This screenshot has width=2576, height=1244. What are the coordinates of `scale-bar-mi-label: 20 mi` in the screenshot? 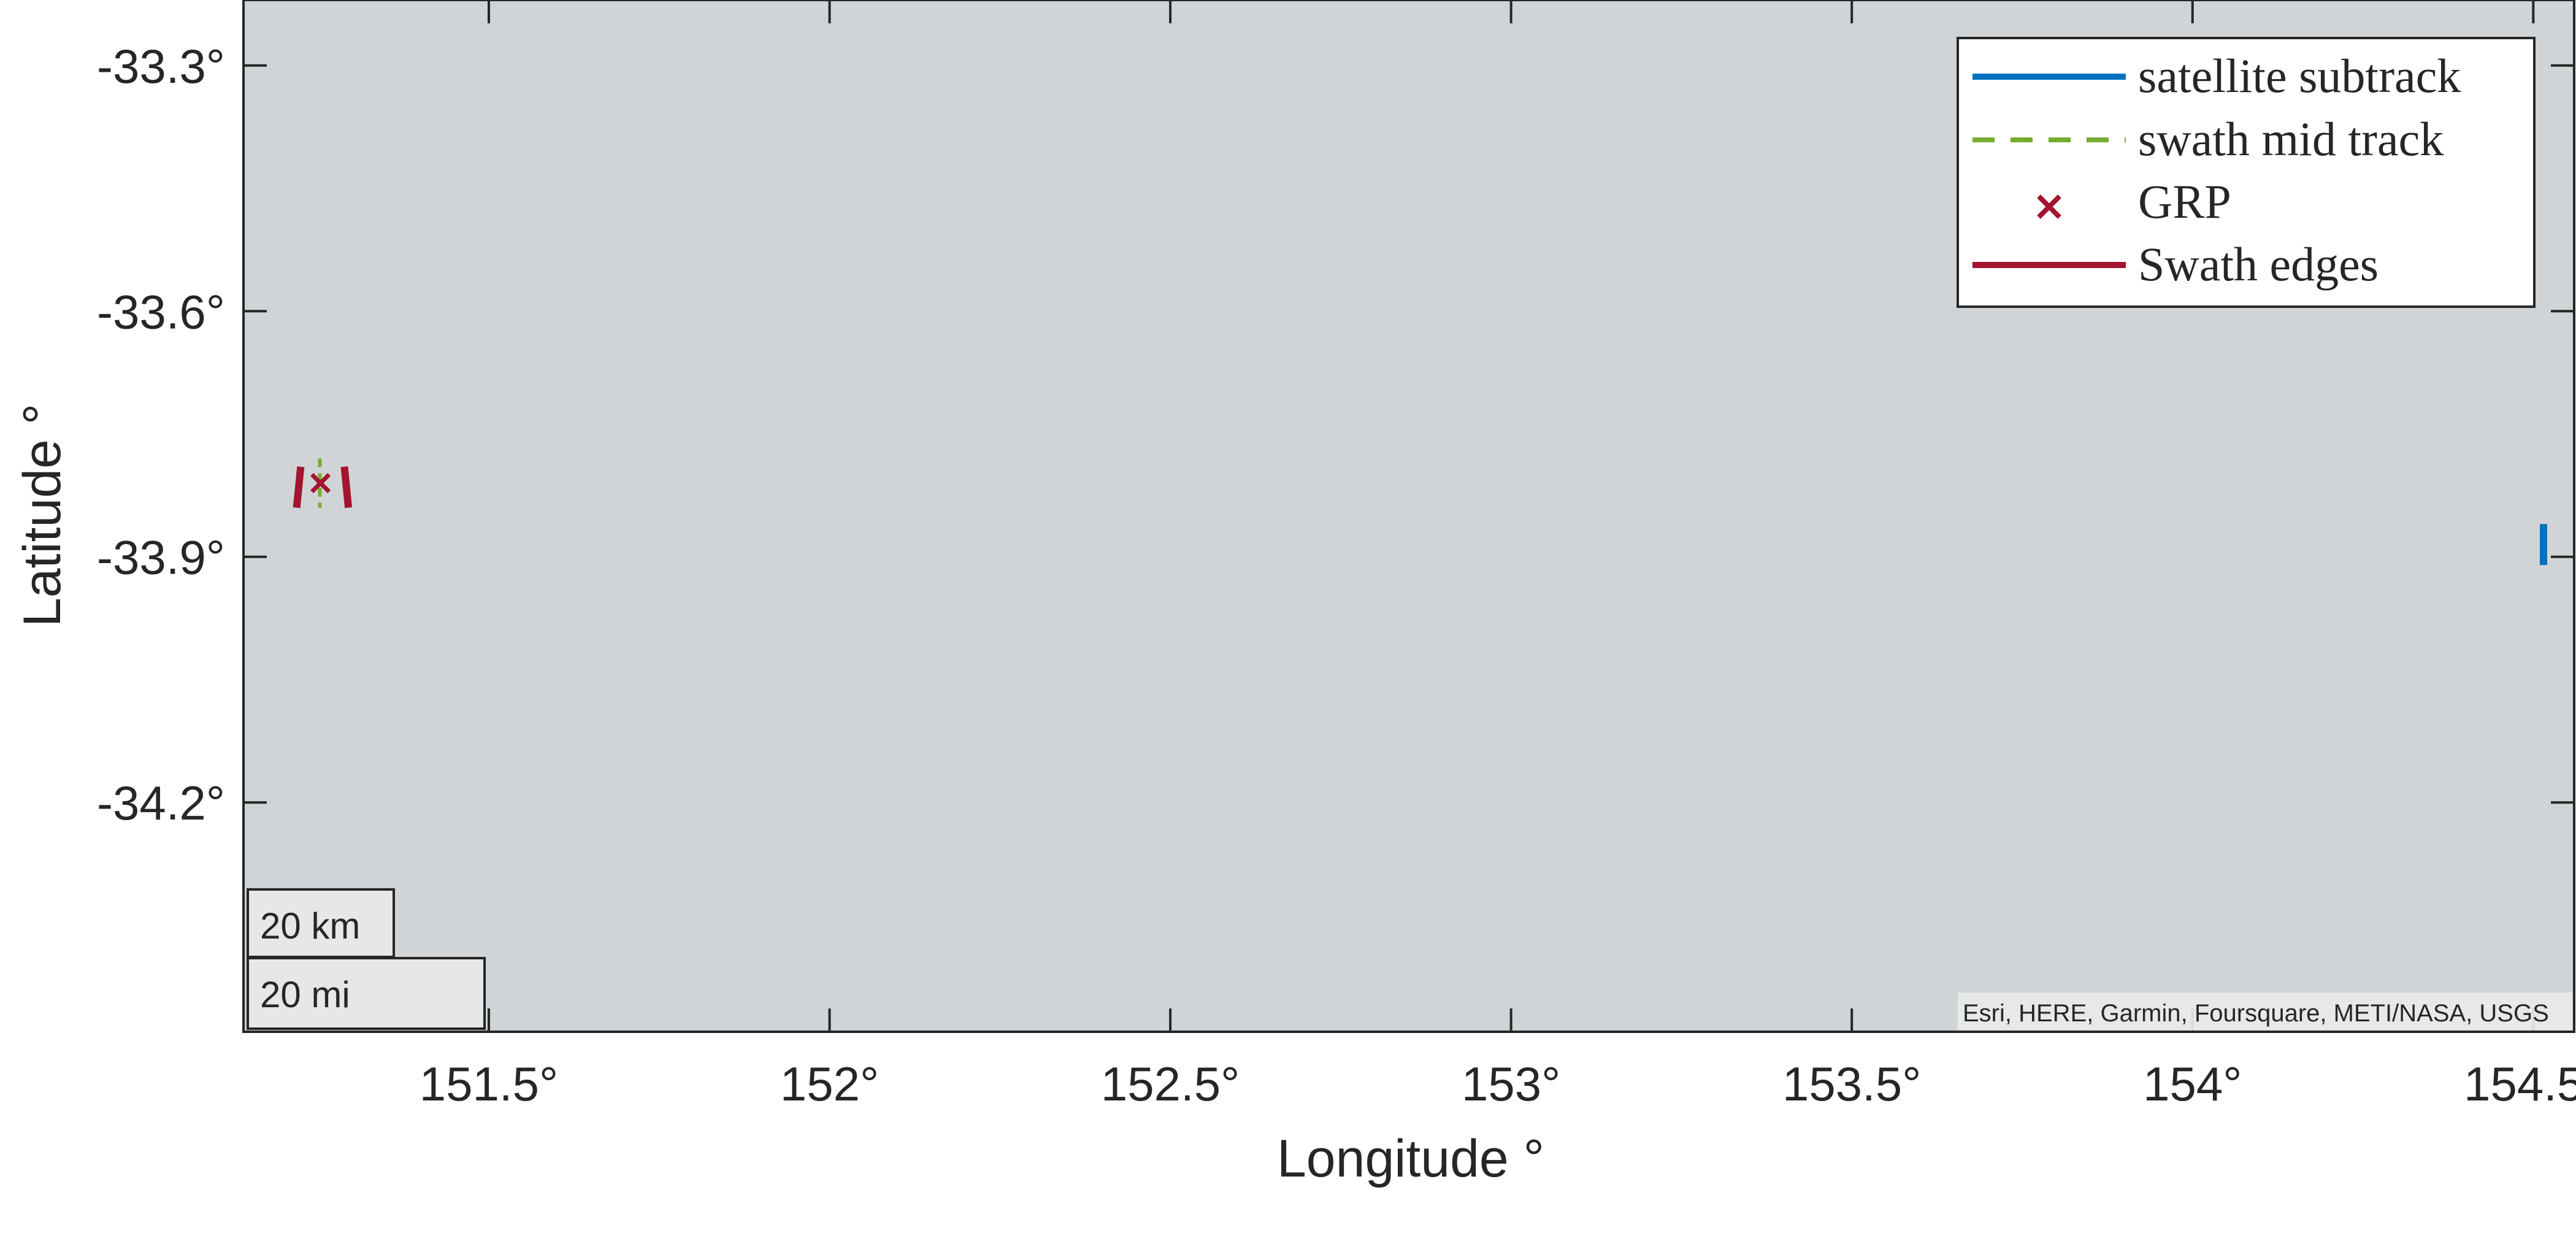 It's located at (305, 994).